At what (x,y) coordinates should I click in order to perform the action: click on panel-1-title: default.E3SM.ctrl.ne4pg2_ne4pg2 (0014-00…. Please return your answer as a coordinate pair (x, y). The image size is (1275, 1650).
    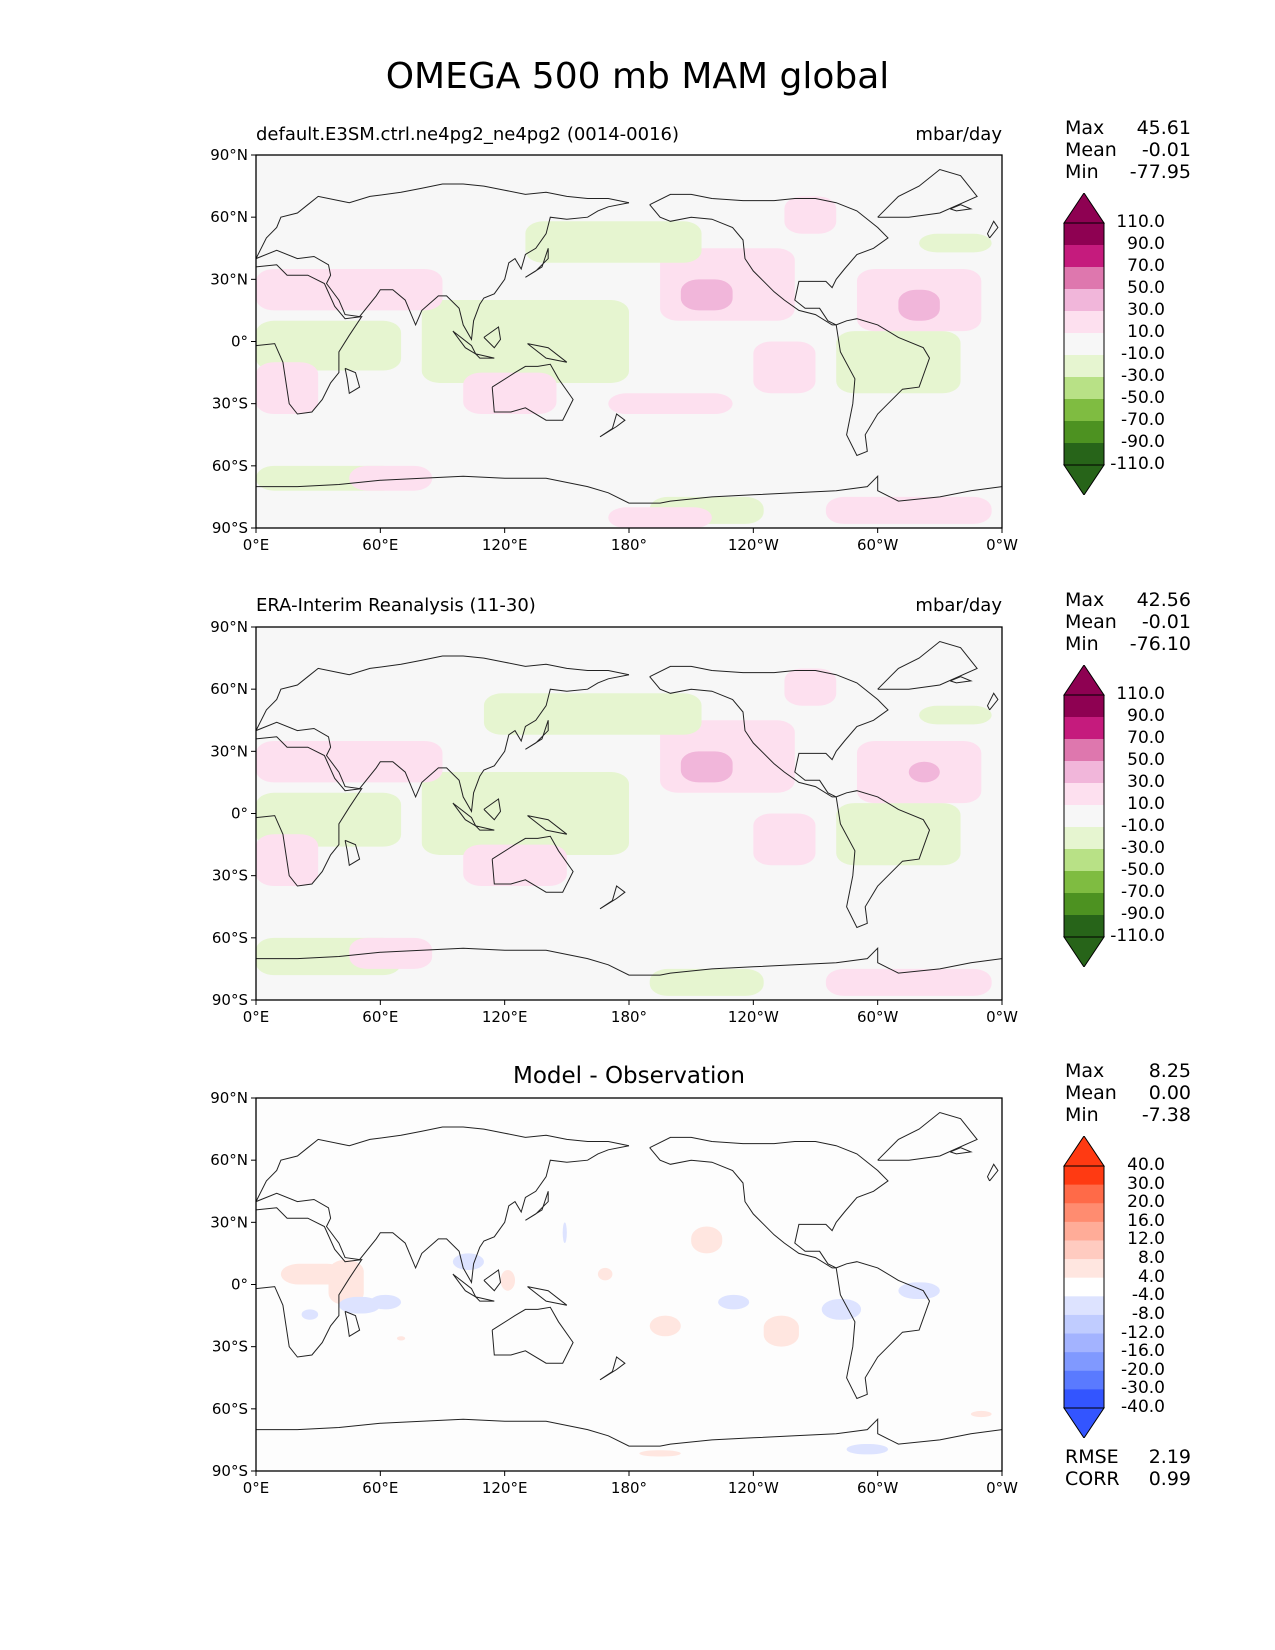
    Looking at the image, I should click on (467, 134).